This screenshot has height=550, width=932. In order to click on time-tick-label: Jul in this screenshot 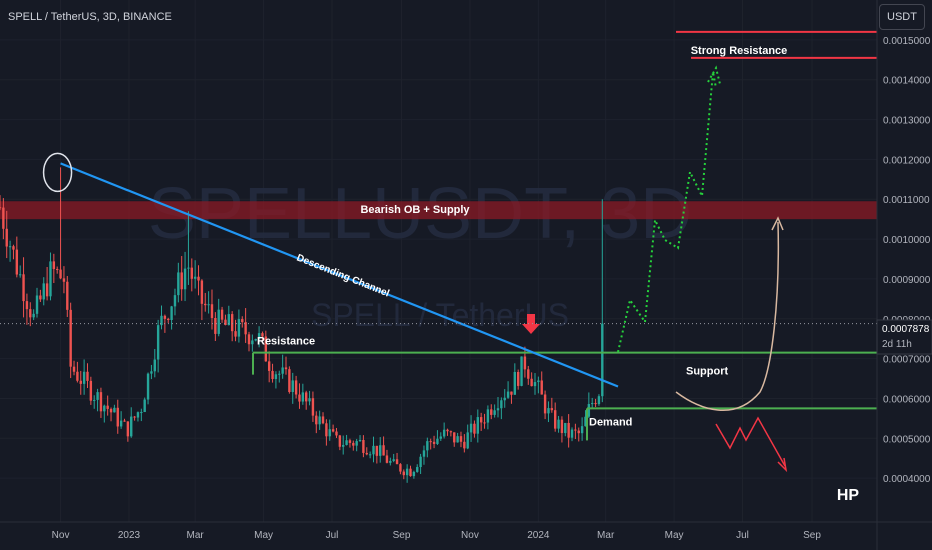, I will do `click(332, 535)`.